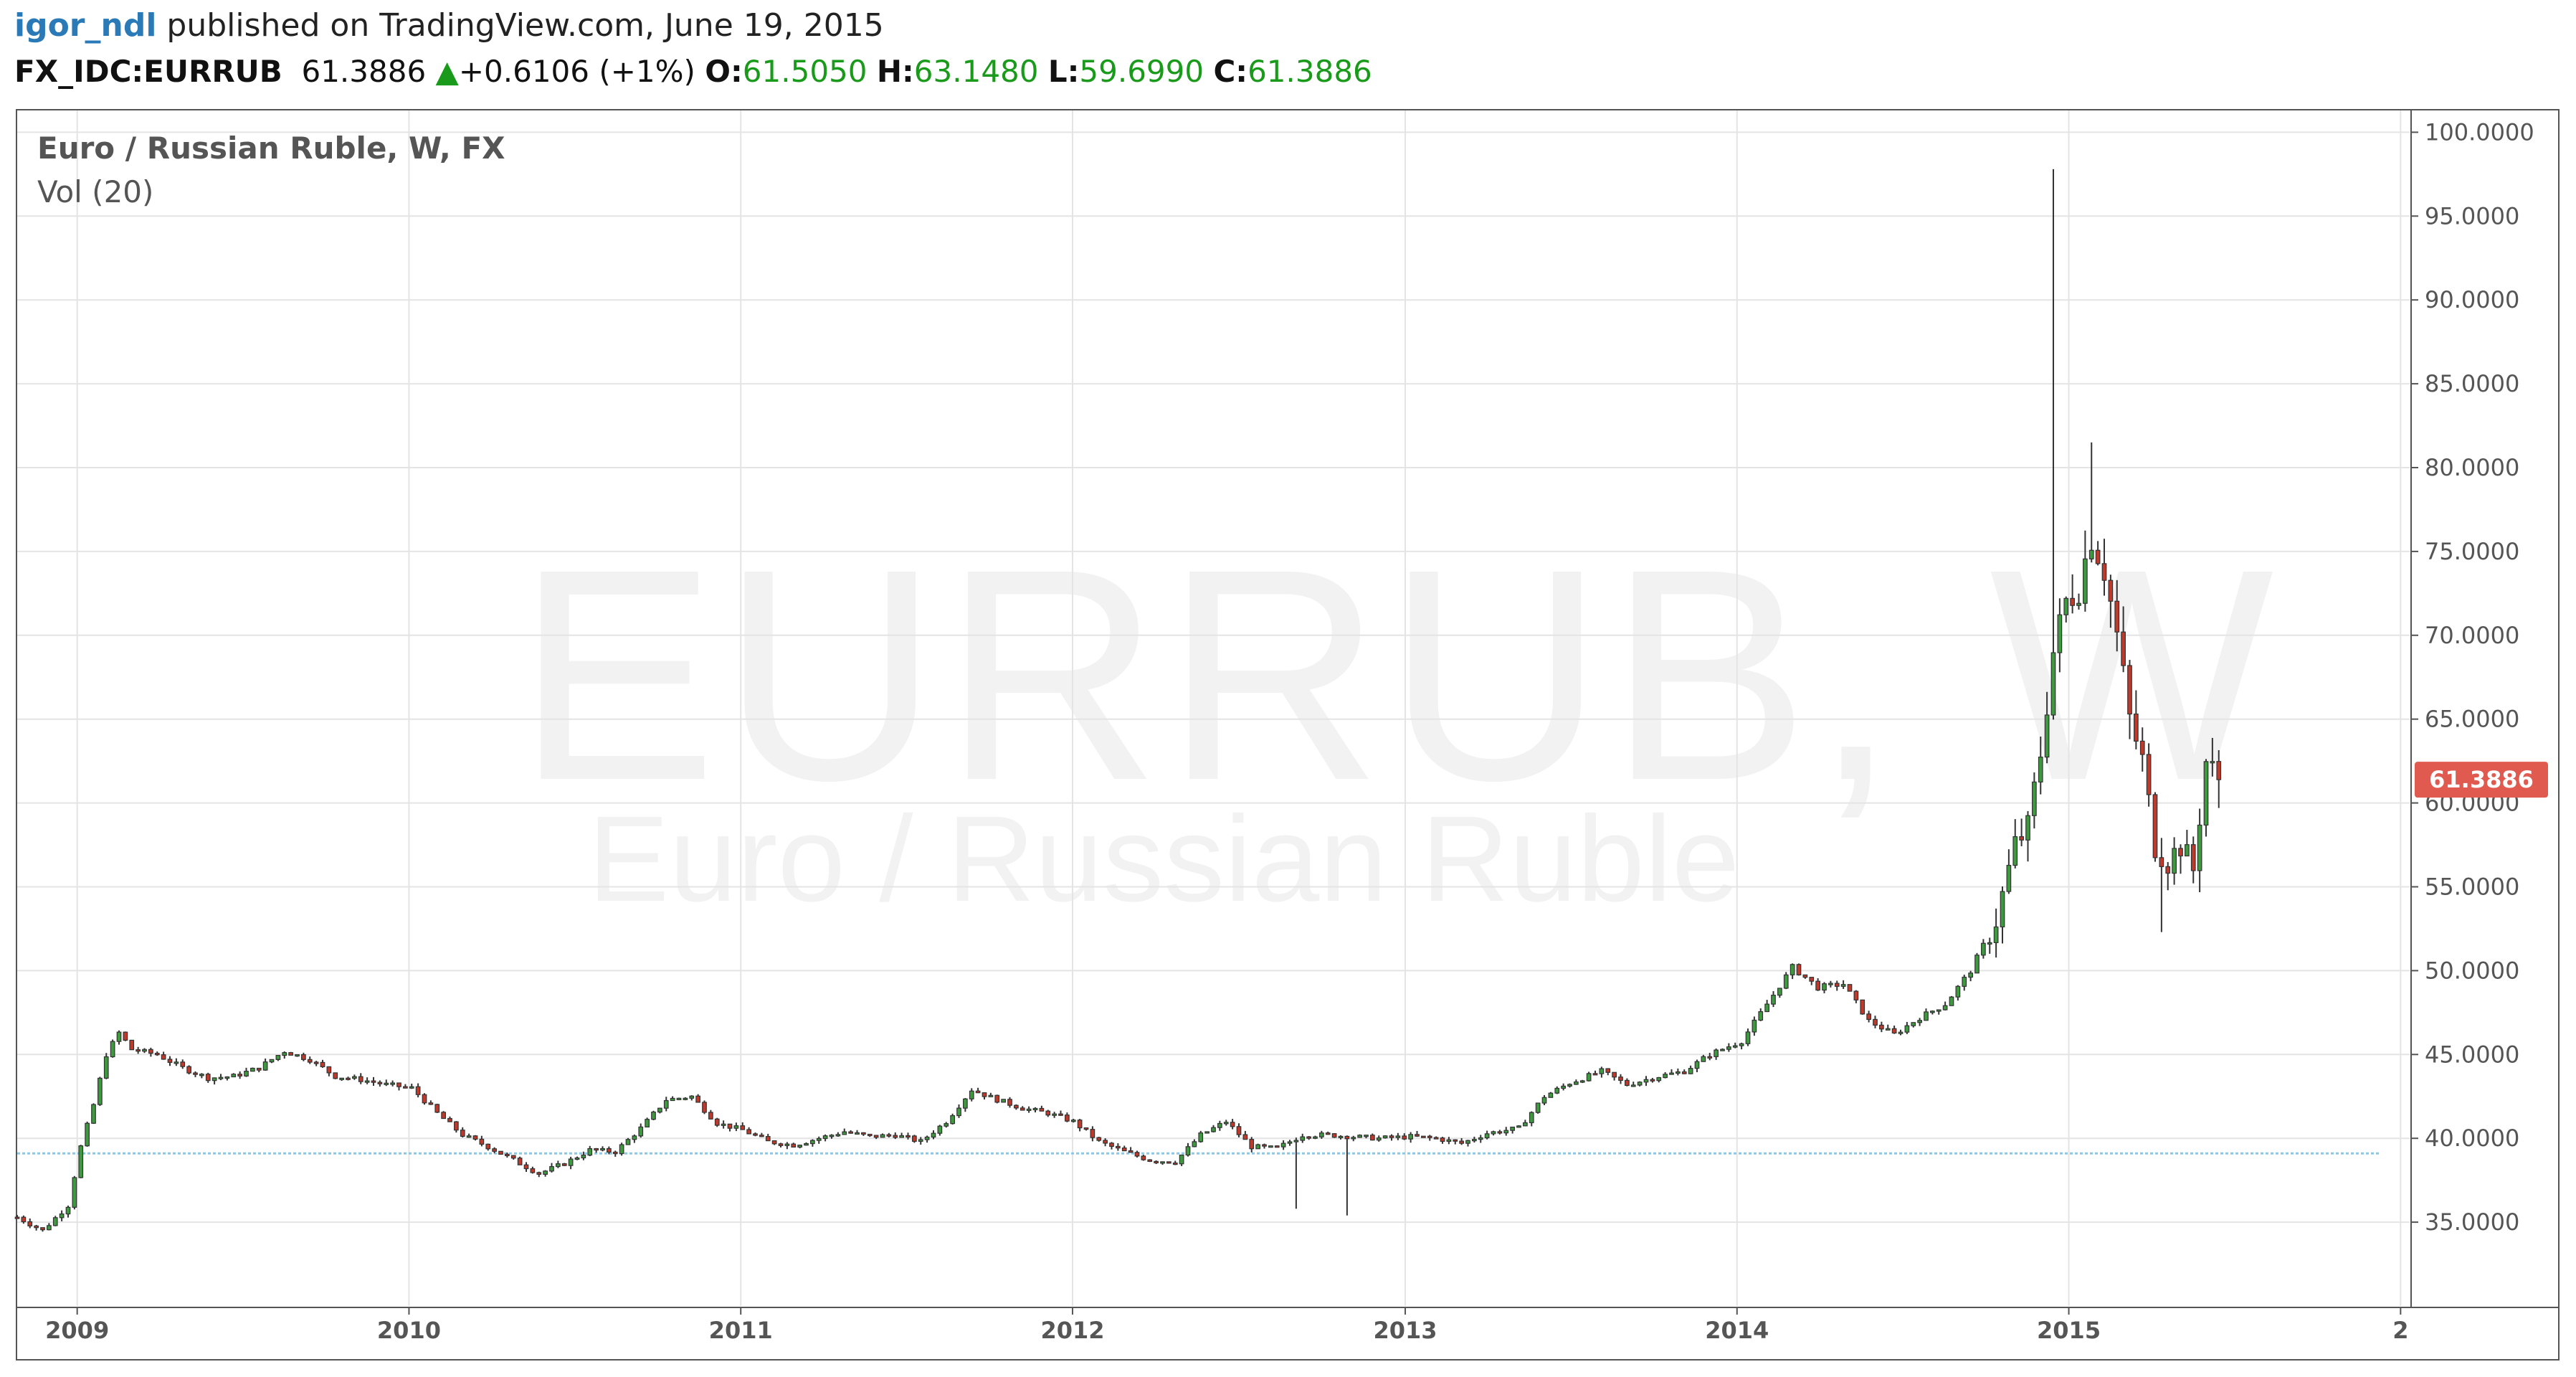 Image resolution: width=2576 pixels, height=1377 pixels. What do you see at coordinates (271, 148) in the screenshot?
I see `series-legend: Euro / Russian Ruble, W, FX` at bounding box center [271, 148].